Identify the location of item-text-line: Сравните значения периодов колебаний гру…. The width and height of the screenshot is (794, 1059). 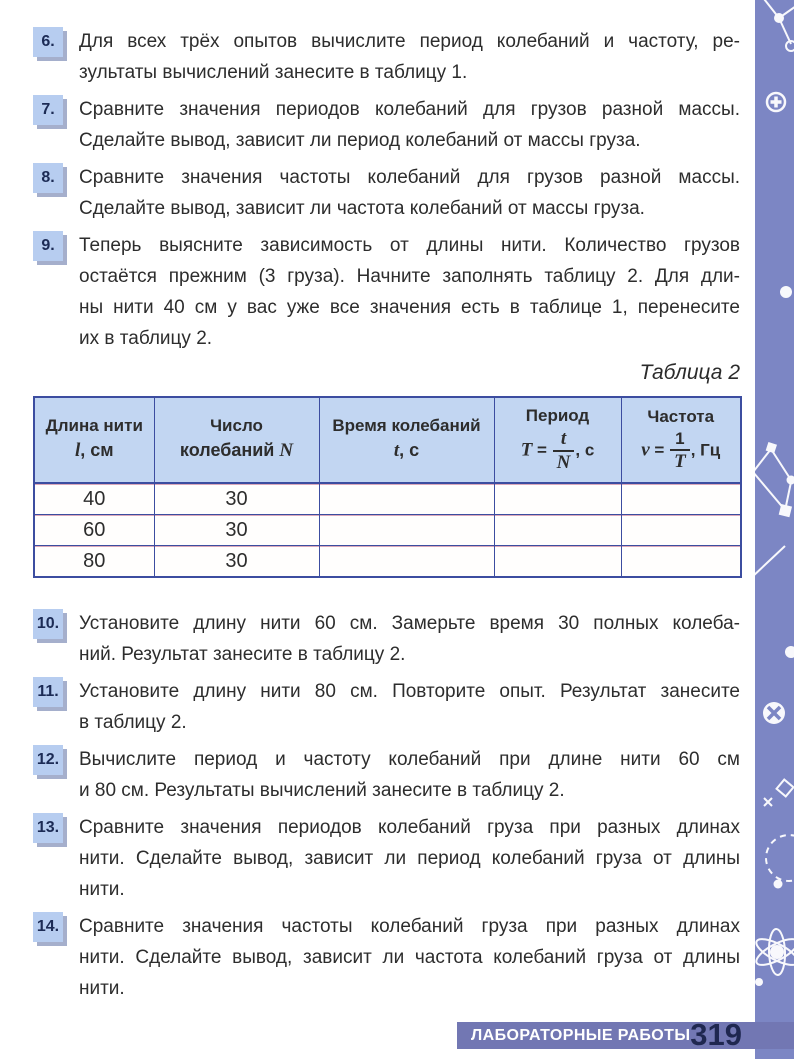
(409, 827).